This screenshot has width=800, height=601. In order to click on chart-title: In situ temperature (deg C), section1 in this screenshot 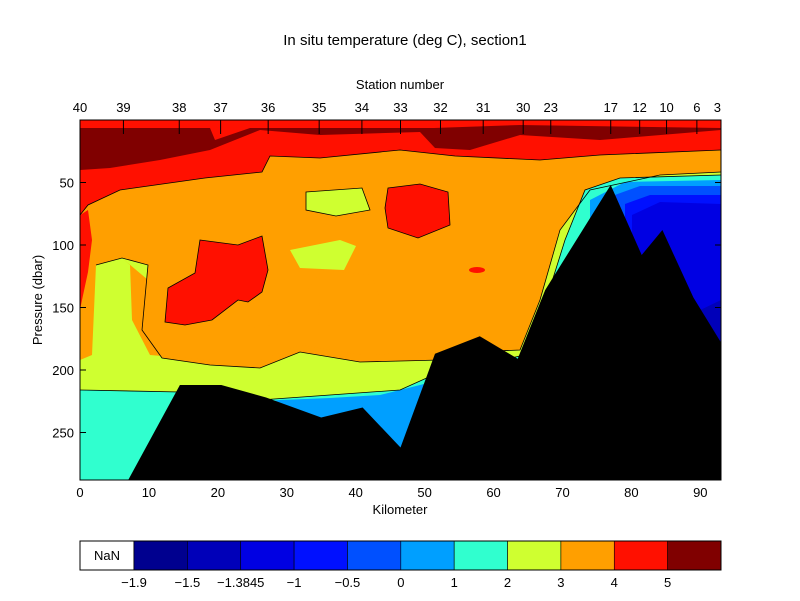, I will do `click(404, 40)`.